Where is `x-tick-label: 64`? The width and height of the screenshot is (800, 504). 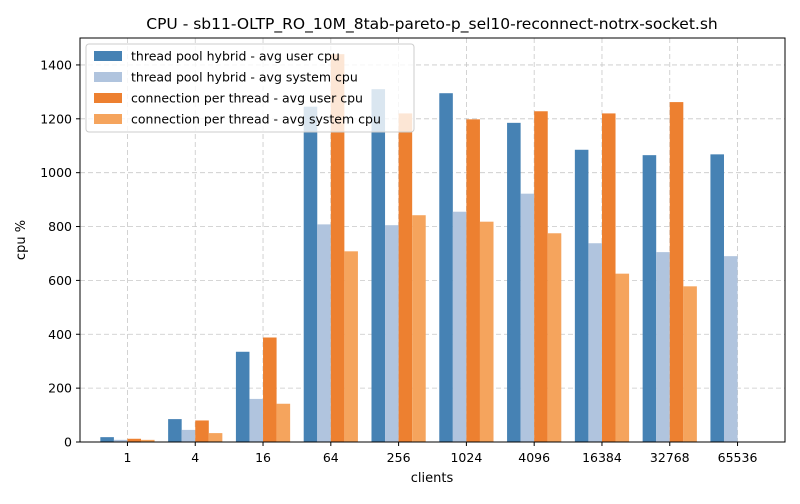 x-tick-label: 64 is located at coordinates (331, 457).